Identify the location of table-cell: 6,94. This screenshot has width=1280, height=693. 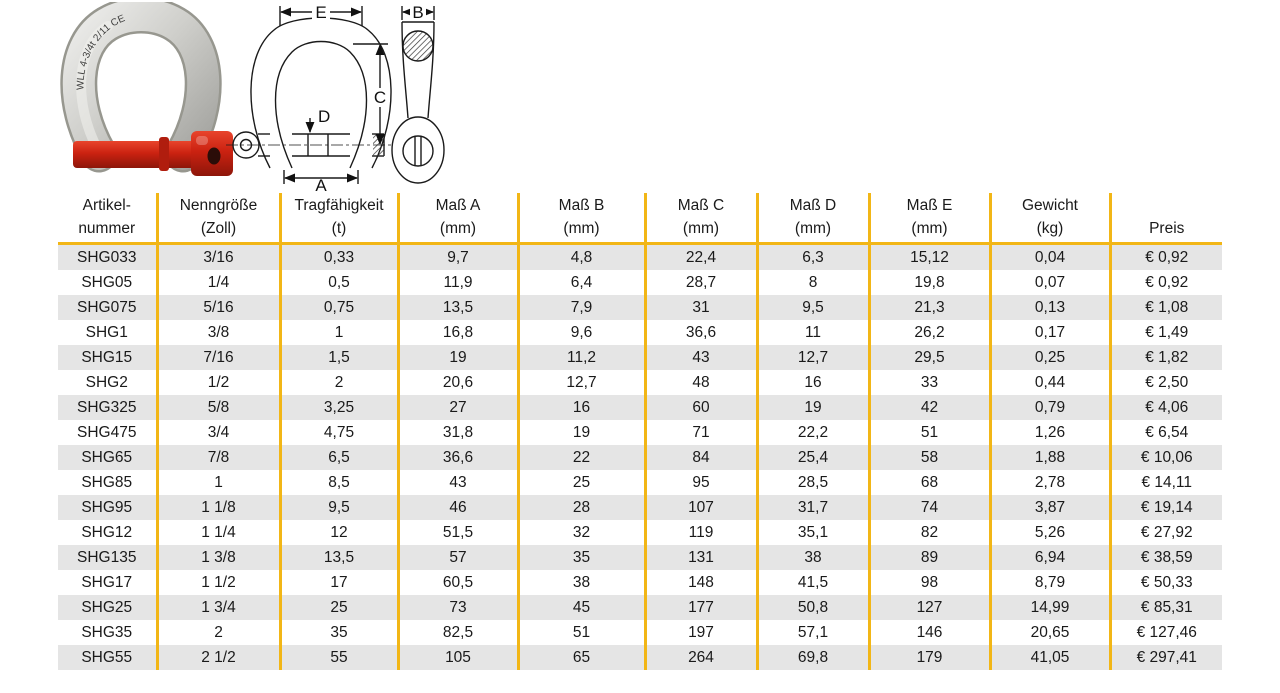
(1051, 557).